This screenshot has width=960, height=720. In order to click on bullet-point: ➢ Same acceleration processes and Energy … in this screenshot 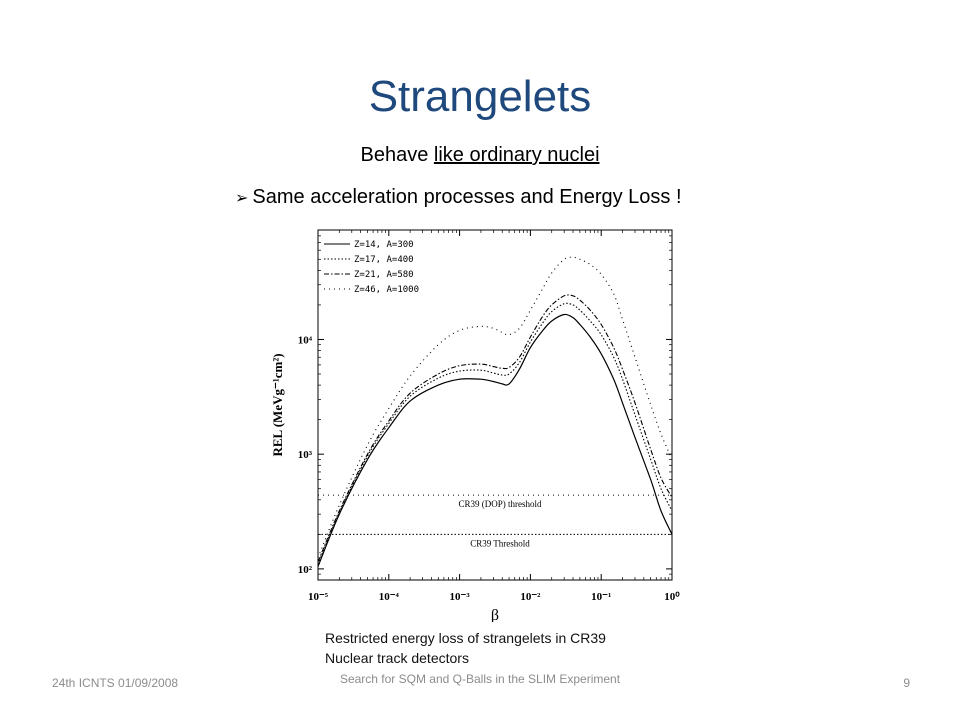, I will do `click(458, 197)`.